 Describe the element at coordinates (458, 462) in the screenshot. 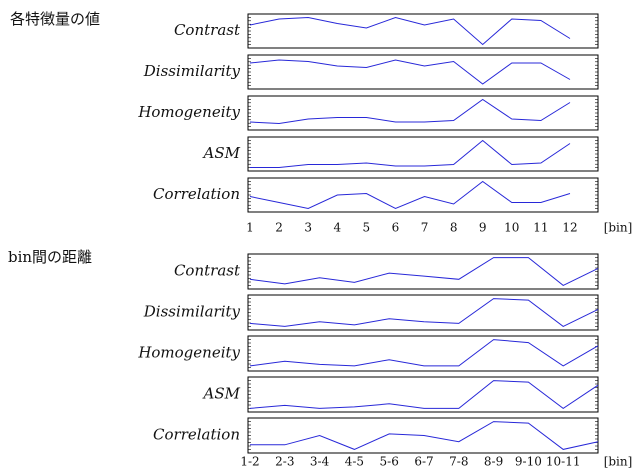

I see `x-tick-label: 7-8` at that location.